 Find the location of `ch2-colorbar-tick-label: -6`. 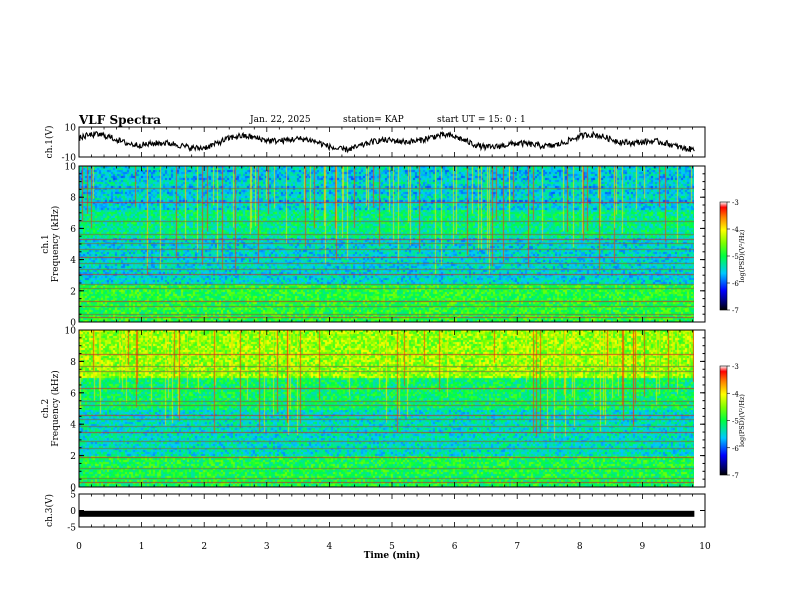

ch2-colorbar-tick-label: -6 is located at coordinates (735, 449).